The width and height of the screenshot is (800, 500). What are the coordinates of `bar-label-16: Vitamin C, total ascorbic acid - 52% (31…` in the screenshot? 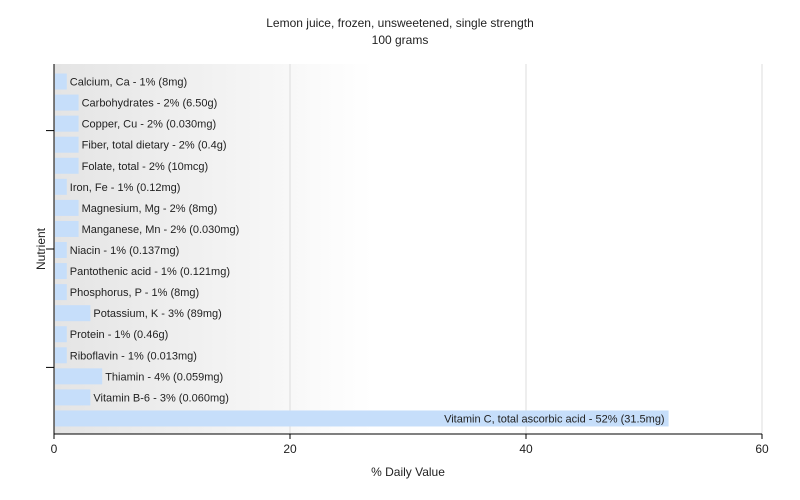 It's located at (554, 419).